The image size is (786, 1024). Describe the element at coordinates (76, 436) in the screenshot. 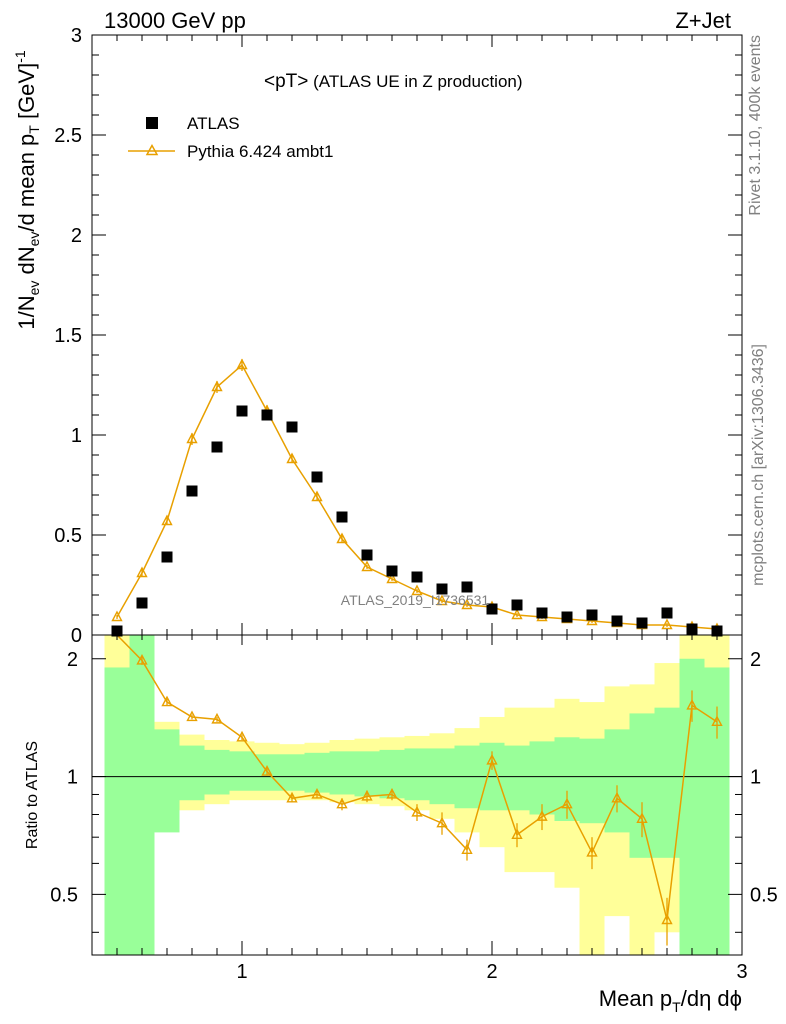

I see `main-y-tick-label: 1` at that location.